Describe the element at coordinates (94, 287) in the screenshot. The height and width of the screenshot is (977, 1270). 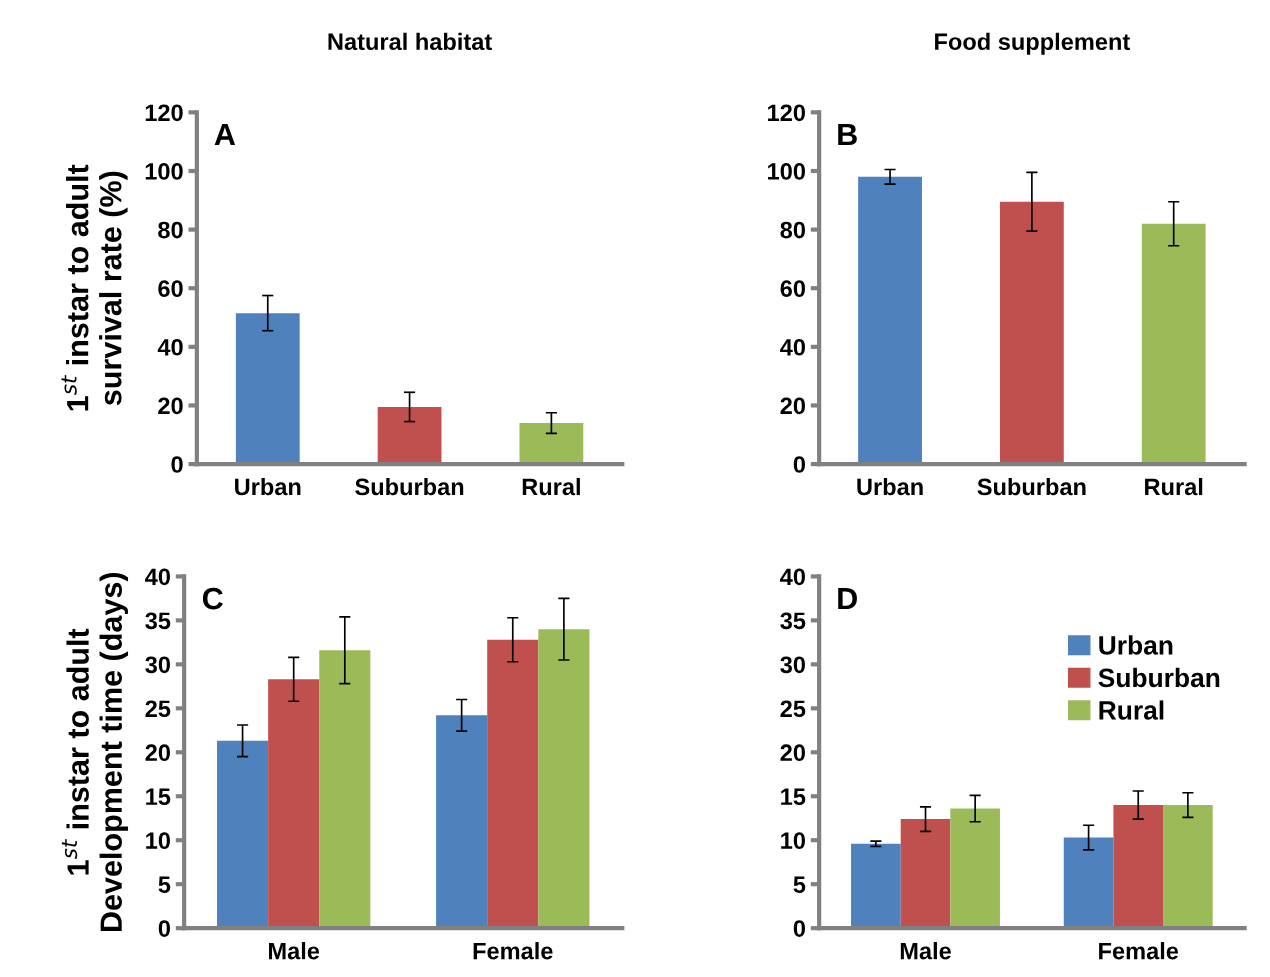
I see `y-axis-title: 1$^{st}$ instar to adult survival rate (%)` at that location.